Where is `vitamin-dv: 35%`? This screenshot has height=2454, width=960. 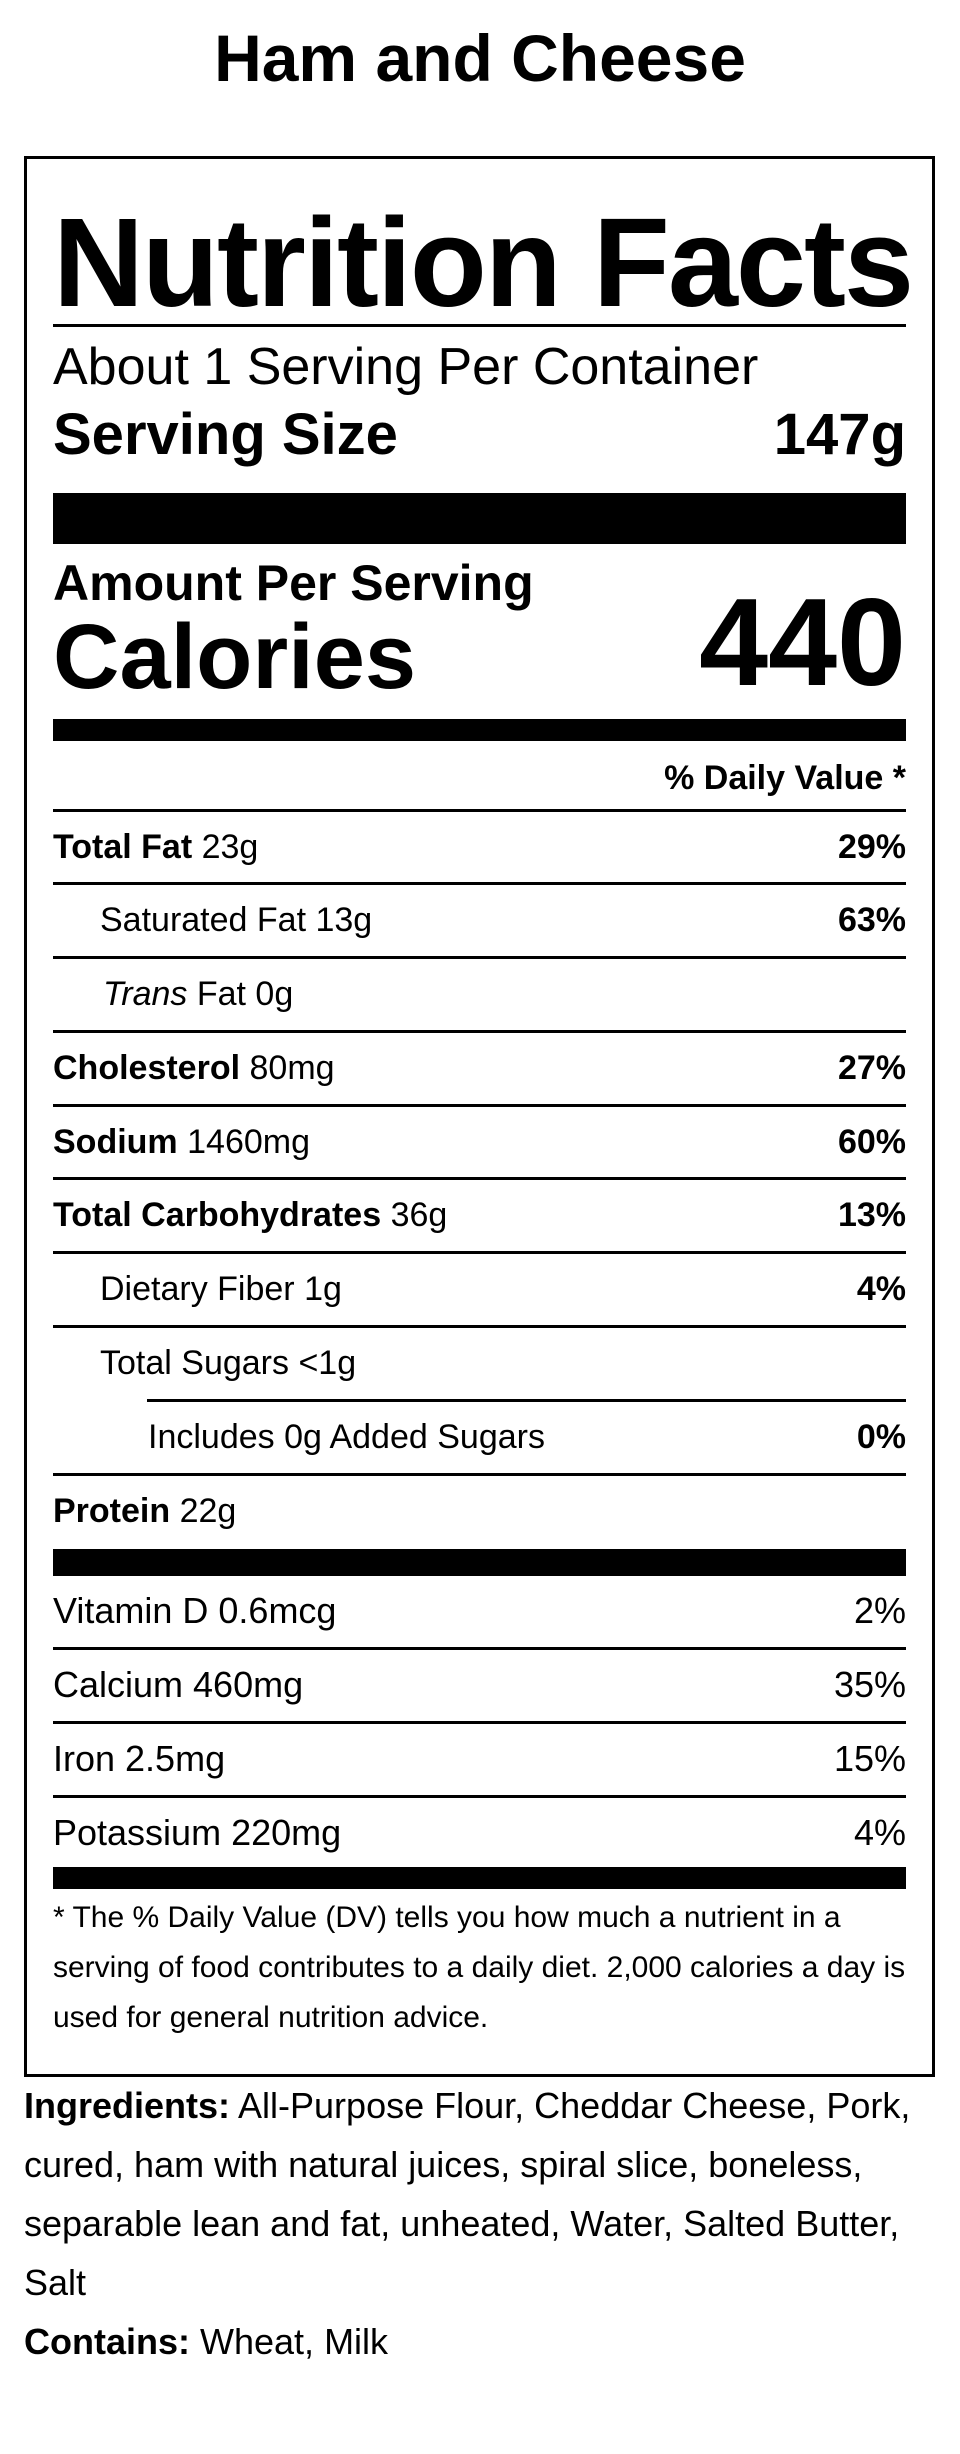
vitamin-dv: 35% is located at coordinates (869, 1684).